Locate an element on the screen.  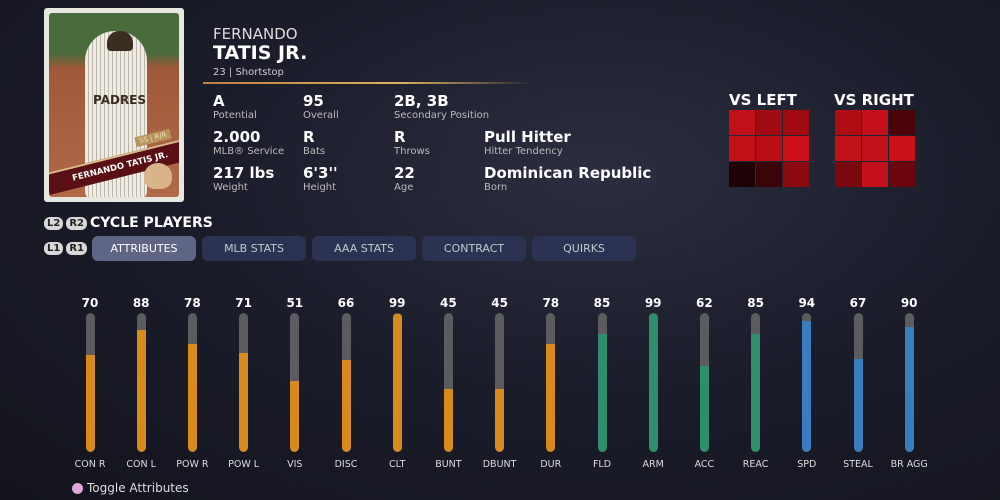
attribute-label: DISC is located at coordinates (346, 464).